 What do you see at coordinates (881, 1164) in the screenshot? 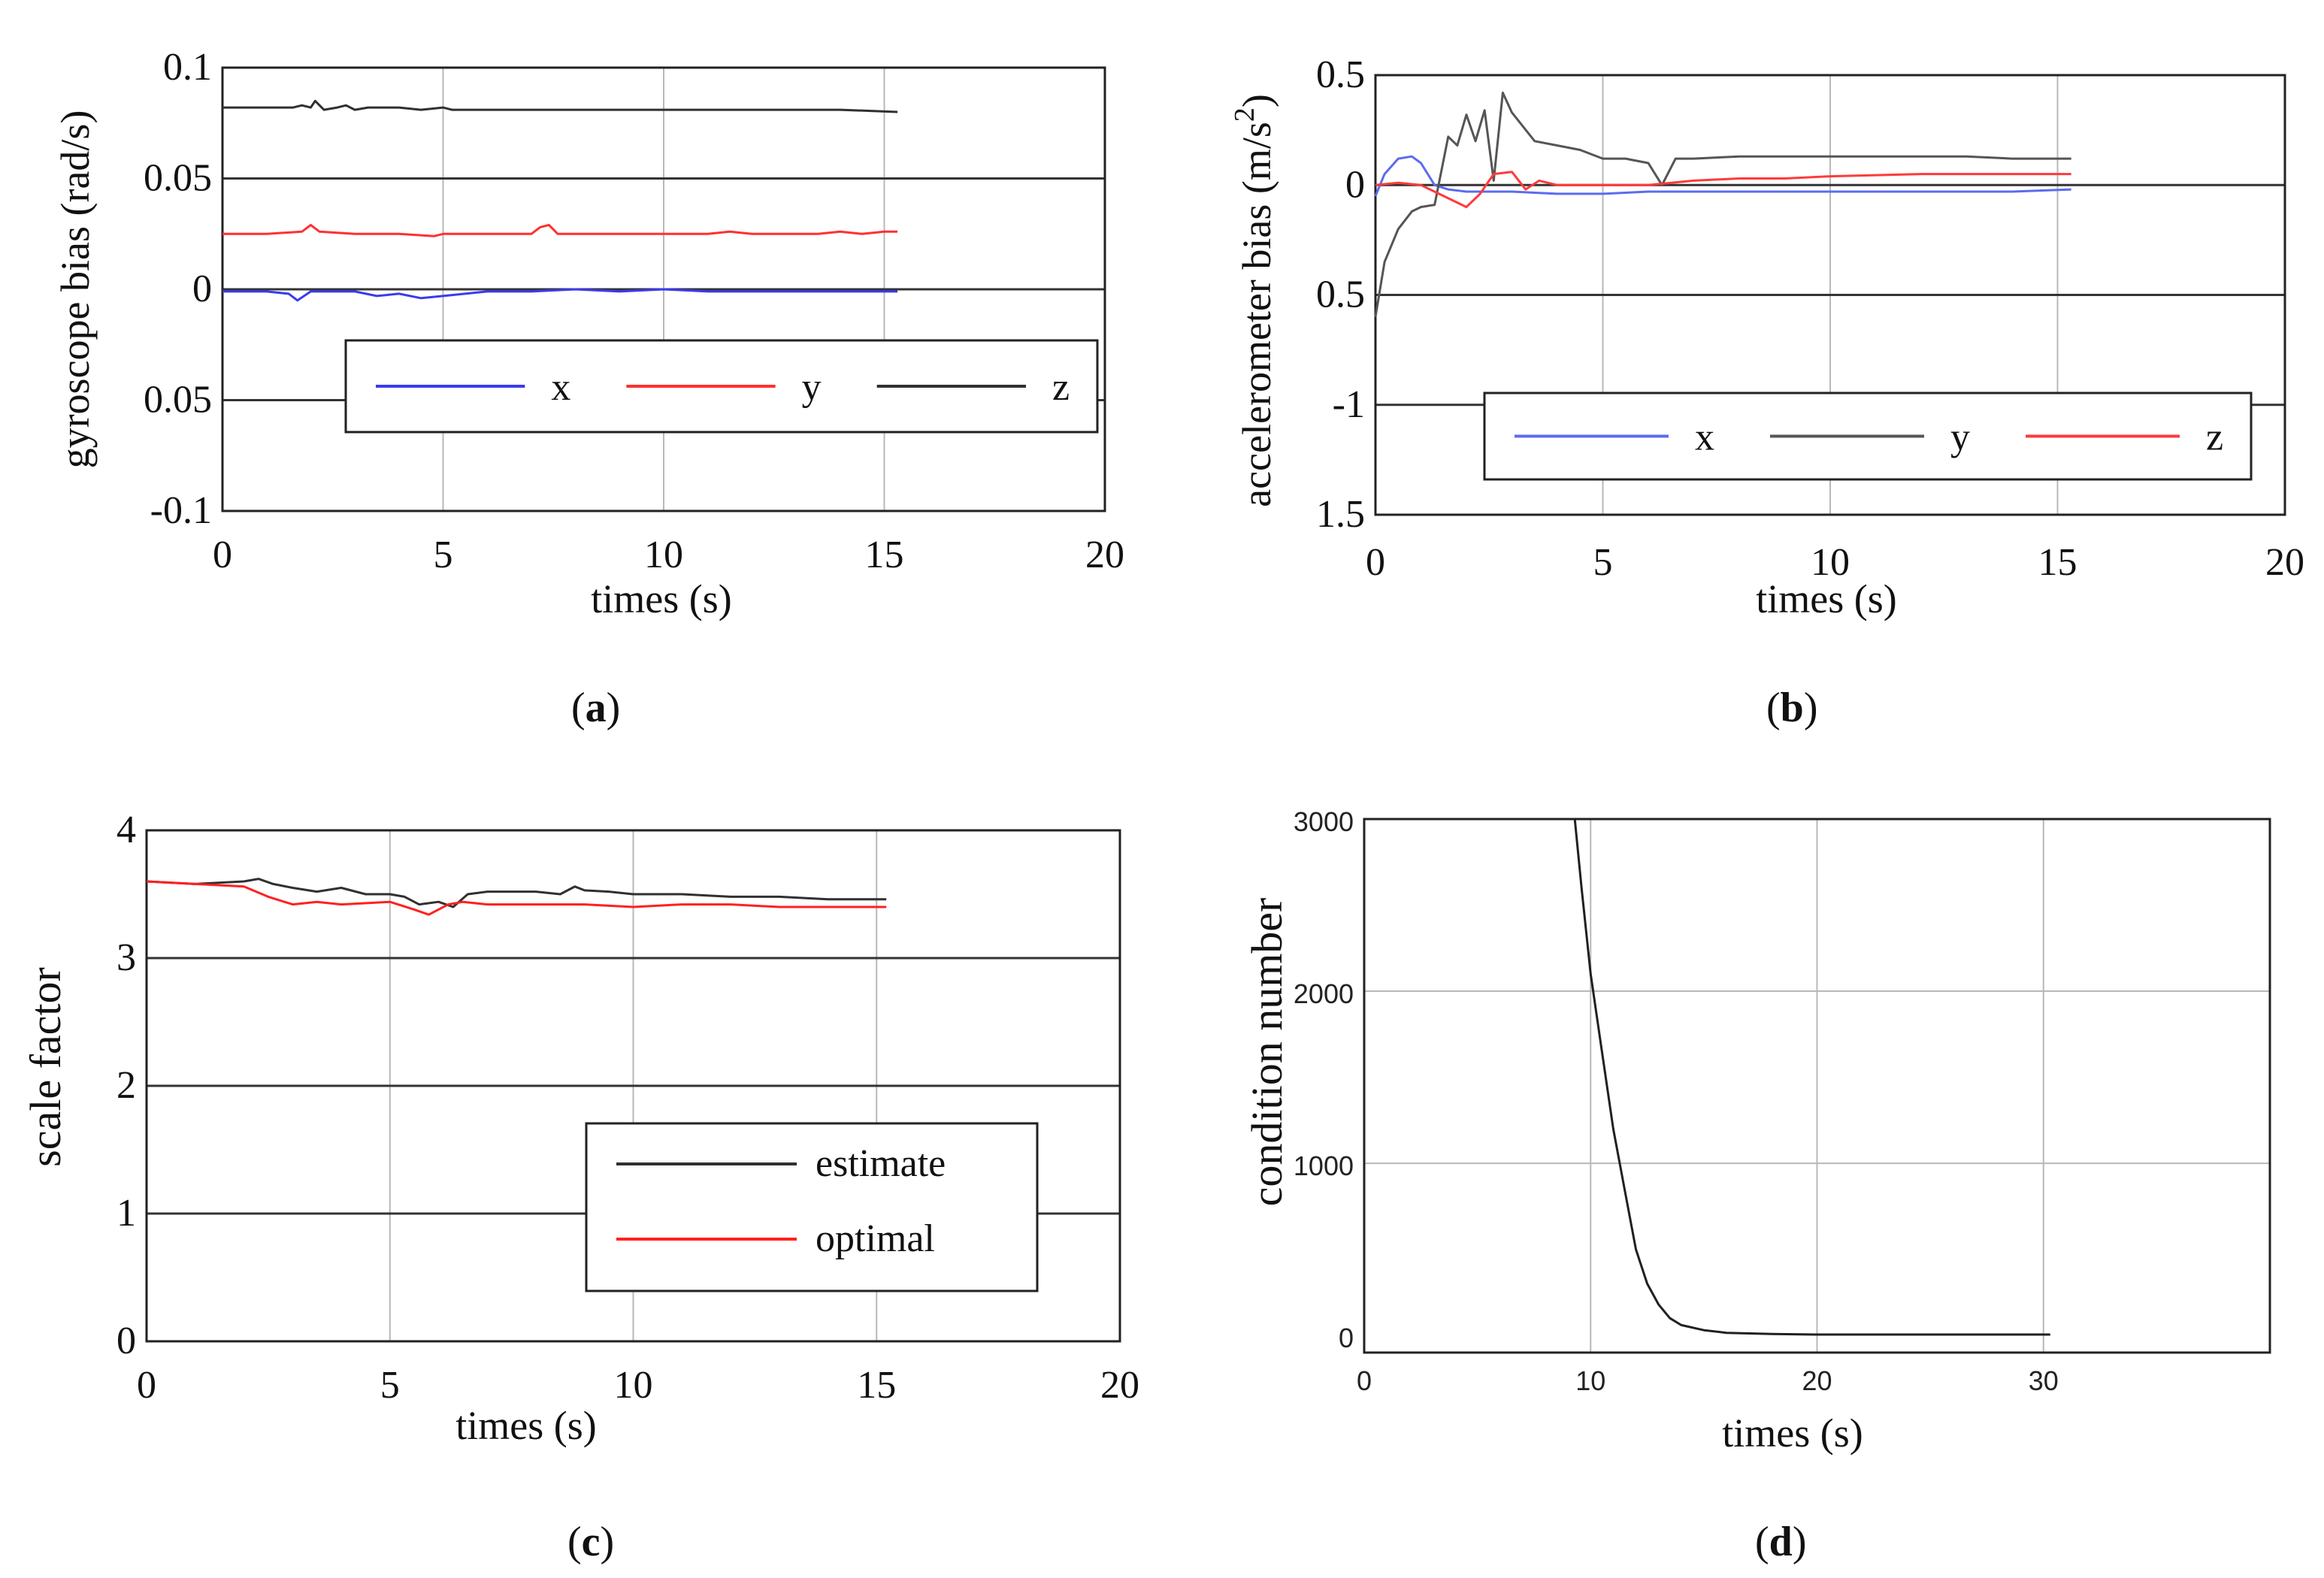
I see `legend-label-estimate: estimate` at bounding box center [881, 1164].